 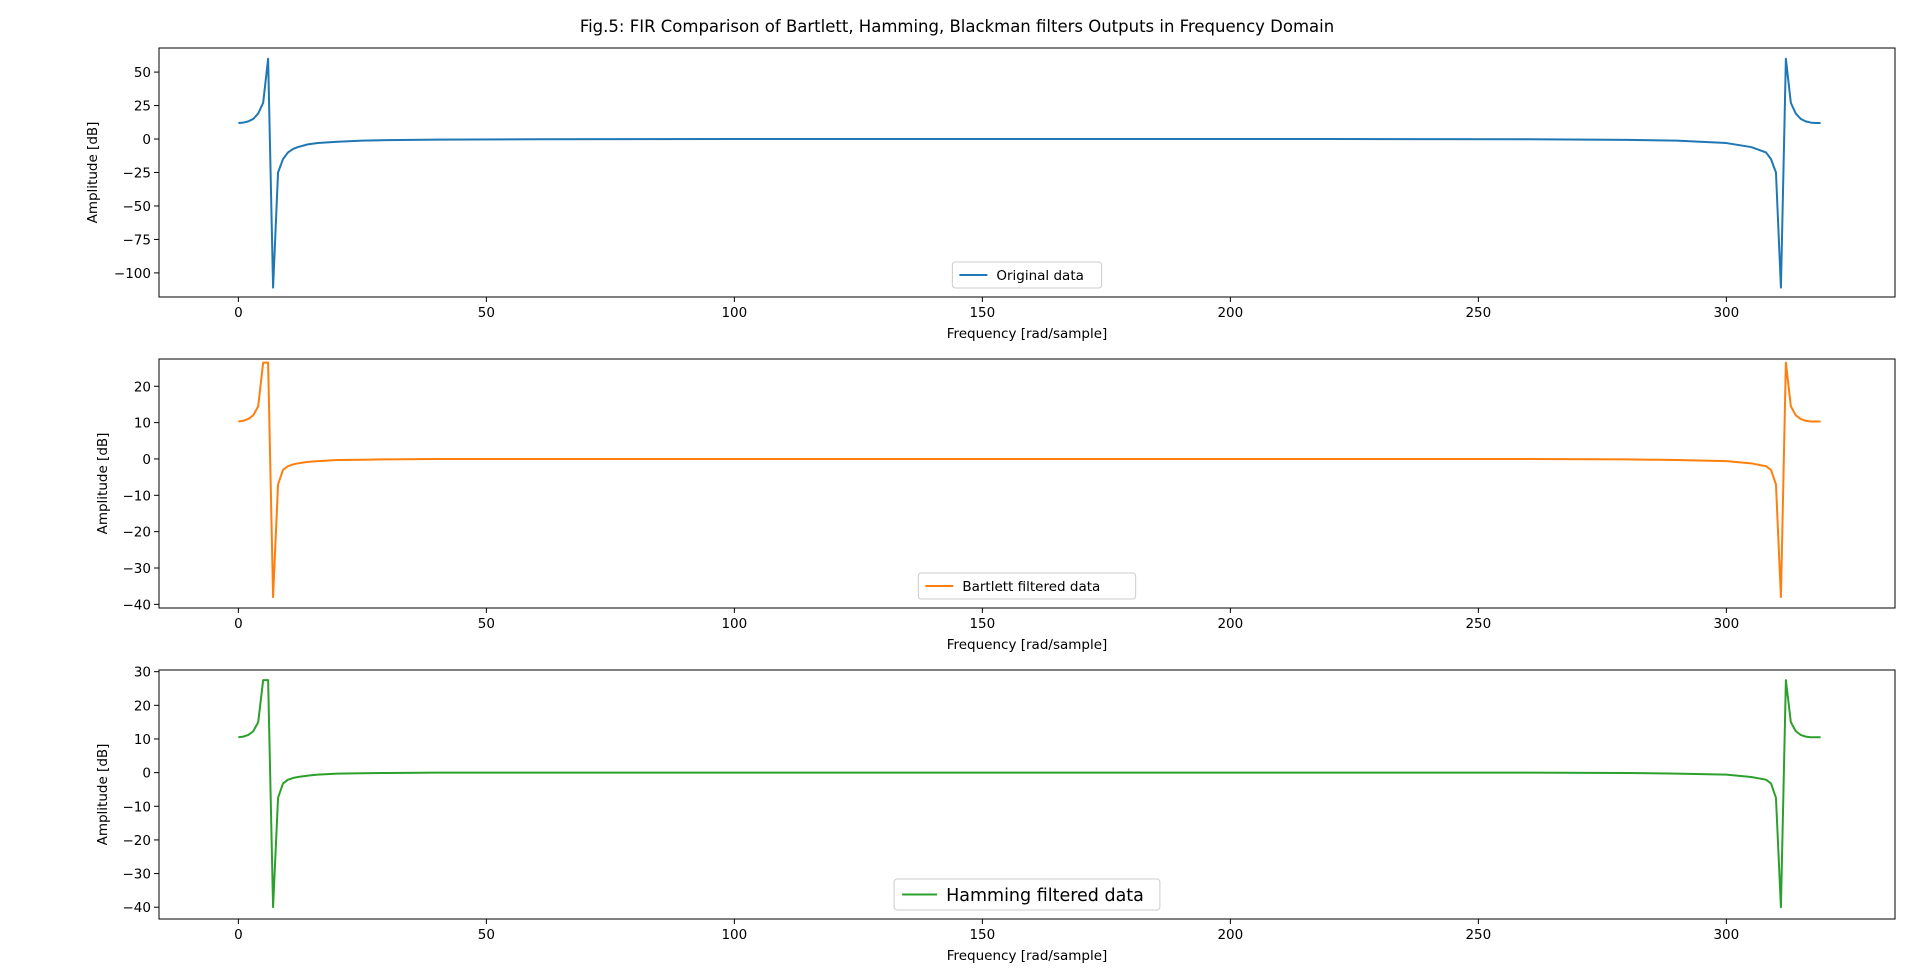 What do you see at coordinates (142, 673) in the screenshot?
I see `y-tick-label: 30` at bounding box center [142, 673].